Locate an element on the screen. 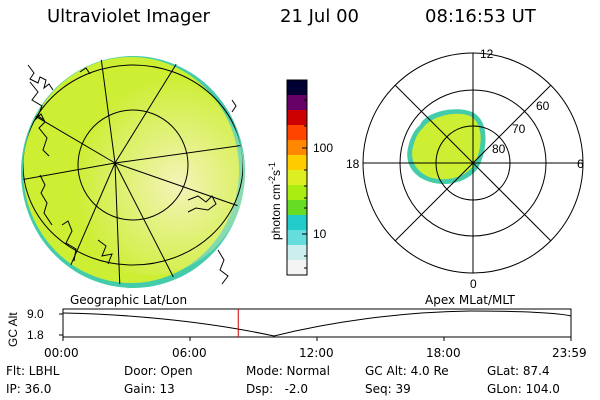 This screenshot has height=400, width=600. altitude-frame is located at coordinates (317, 323).